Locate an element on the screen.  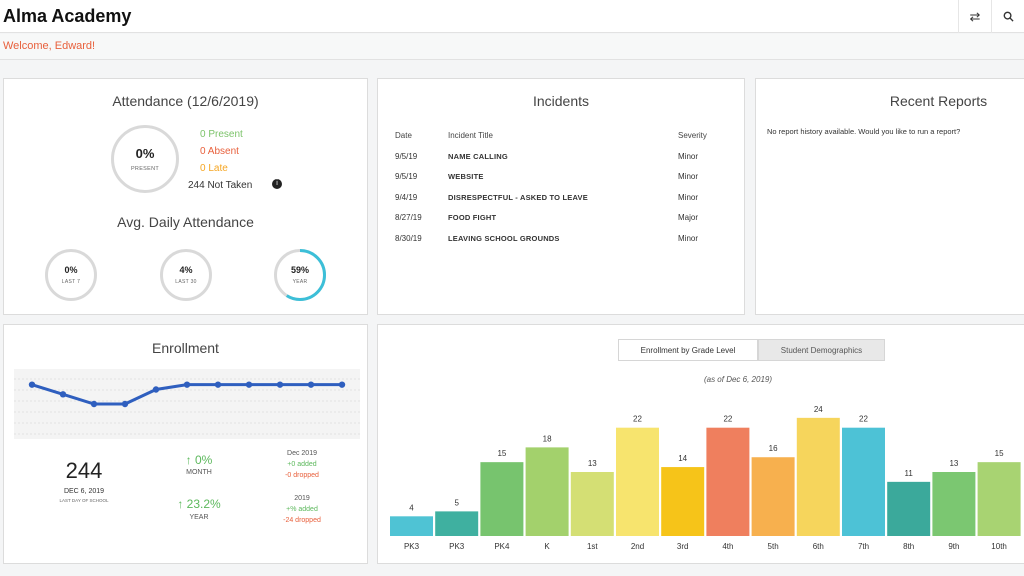
enrollment-title: Enrollment is located at coordinates (185, 348).